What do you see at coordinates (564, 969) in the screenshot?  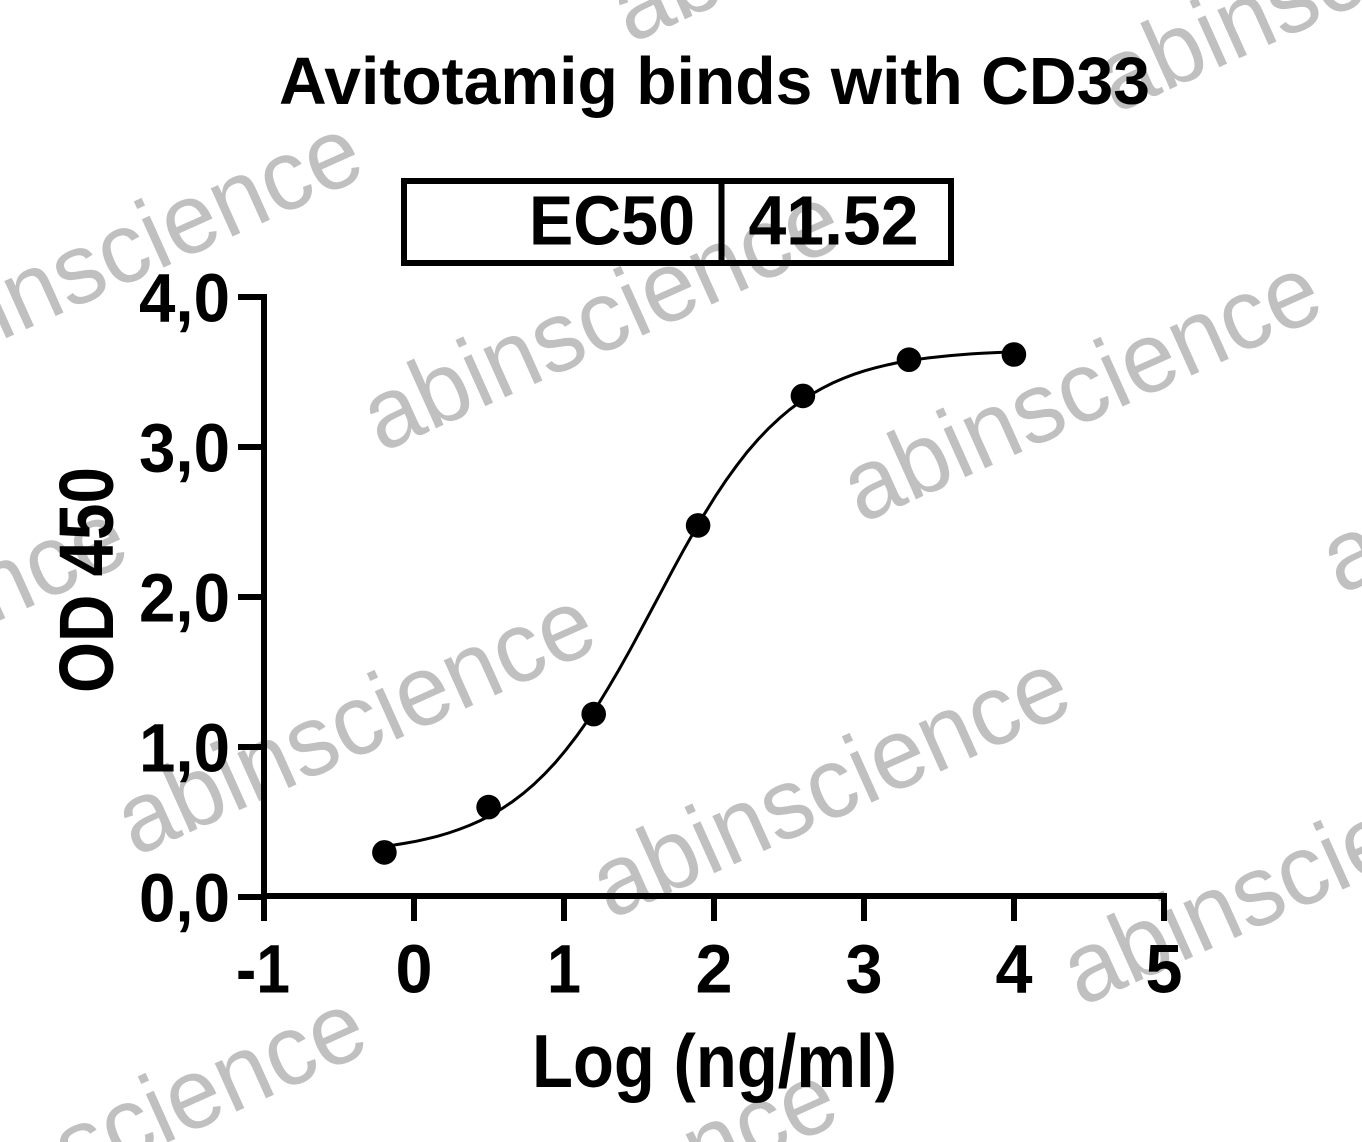 I see `svg-text: 1` at bounding box center [564, 969].